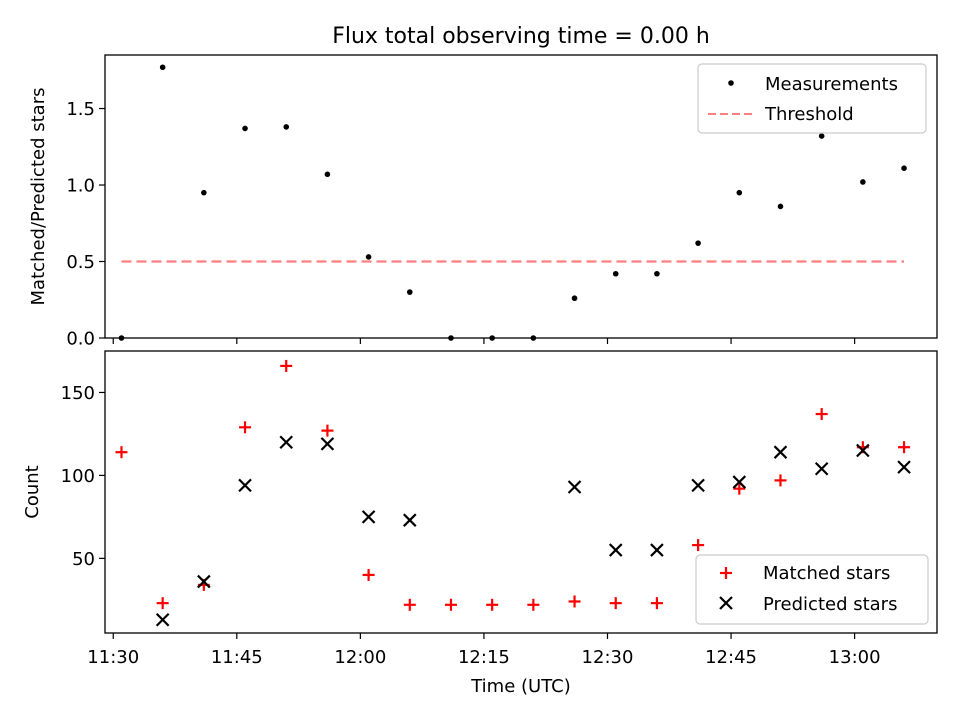 This screenshot has height=720, width=960. I want to click on chart-title: Flux total observing time = 0.00 h, so click(521, 36).